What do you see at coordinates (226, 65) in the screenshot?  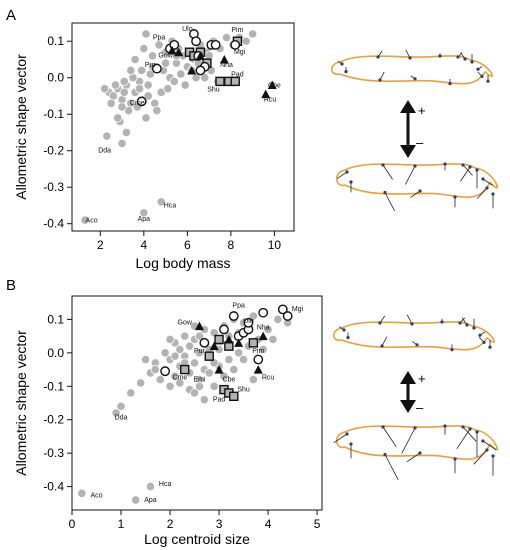 I see `species-label: Nha` at bounding box center [226, 65].